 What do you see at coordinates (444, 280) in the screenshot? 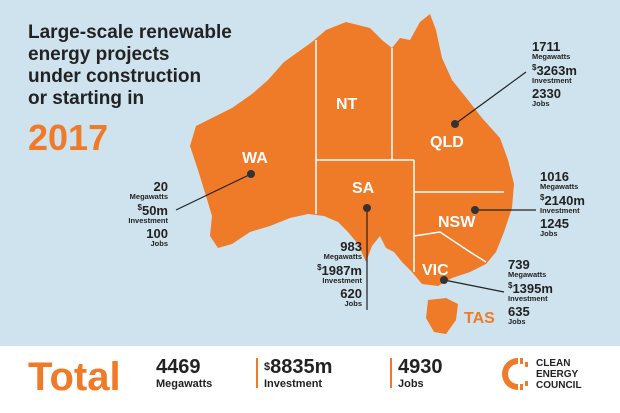
I see `vic-dot` at bounding box center [444, 280].